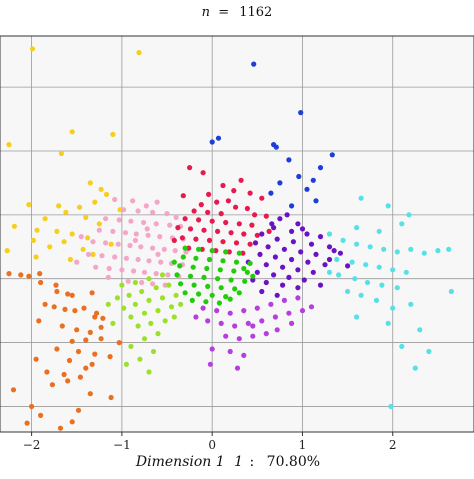 The width and height of the screenshot is (474, 479). Describe the element at coordinates (210, 442) in the screenshot. I see `x-axis-ticks: −2 −1 0 1 2` at that location.